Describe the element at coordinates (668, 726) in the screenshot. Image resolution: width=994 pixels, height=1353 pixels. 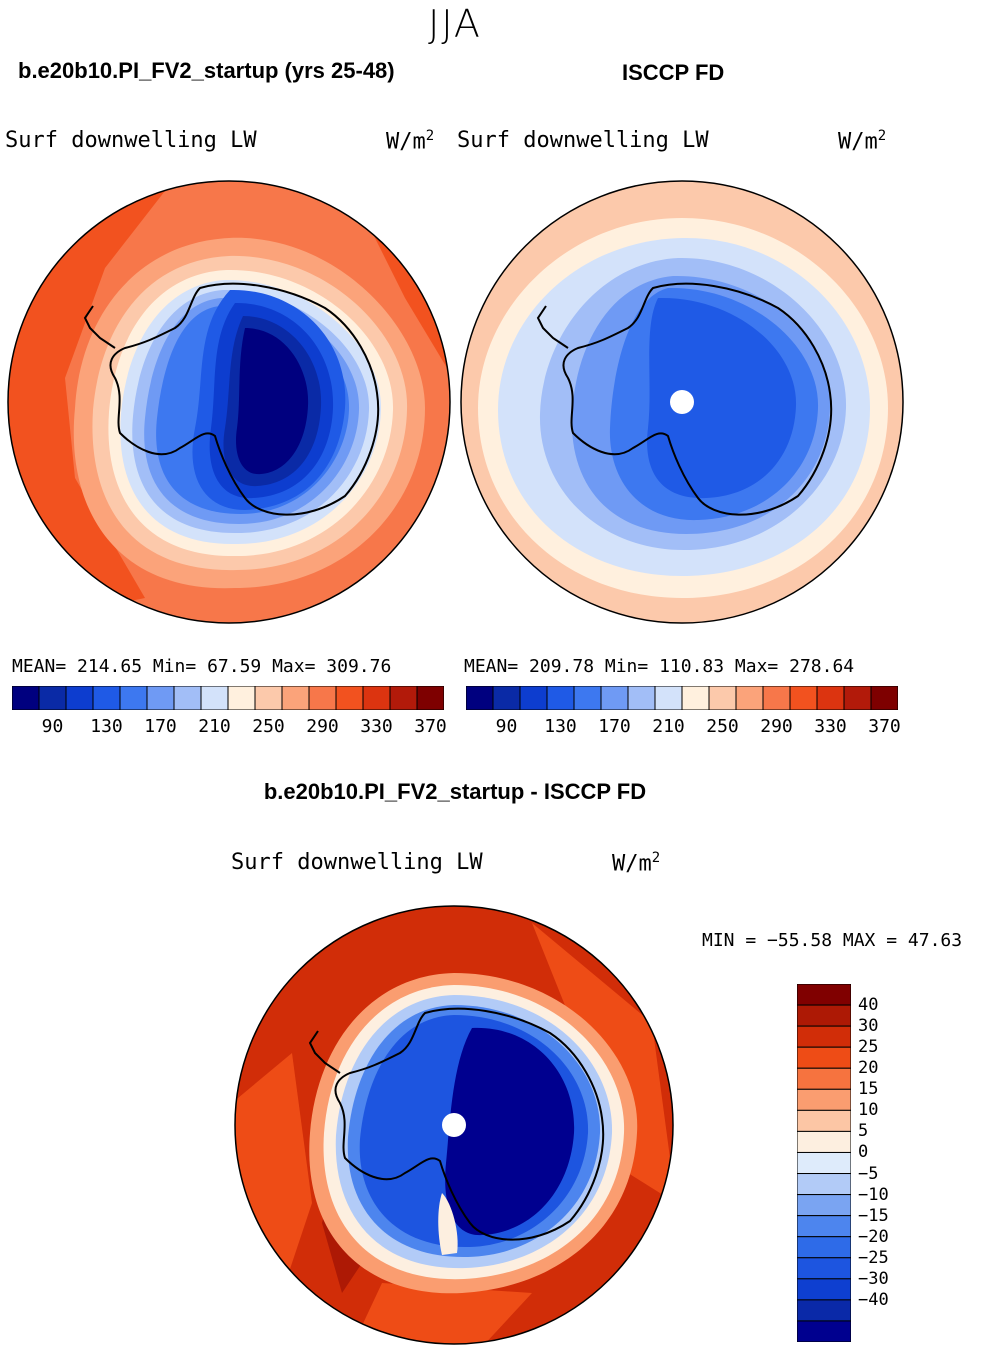
I see `colorbar-obs-tick-label: 210` at that location.